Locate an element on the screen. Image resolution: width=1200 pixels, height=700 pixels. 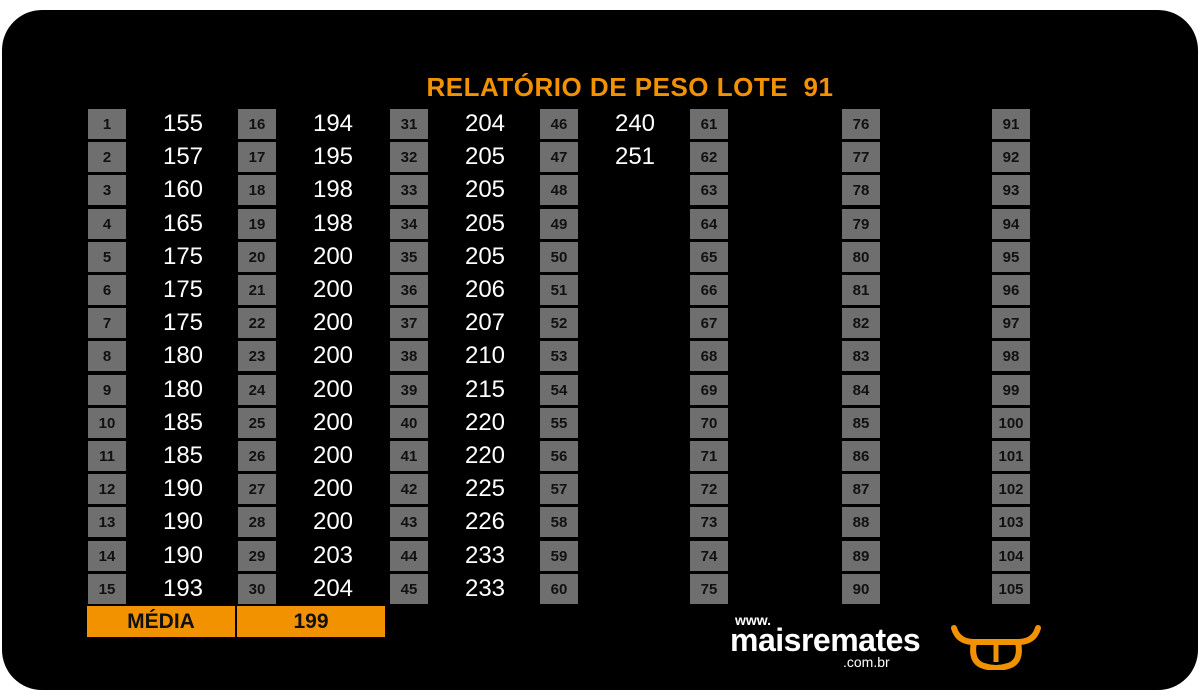
row-index: 58 is located at coordinates (559, 522).